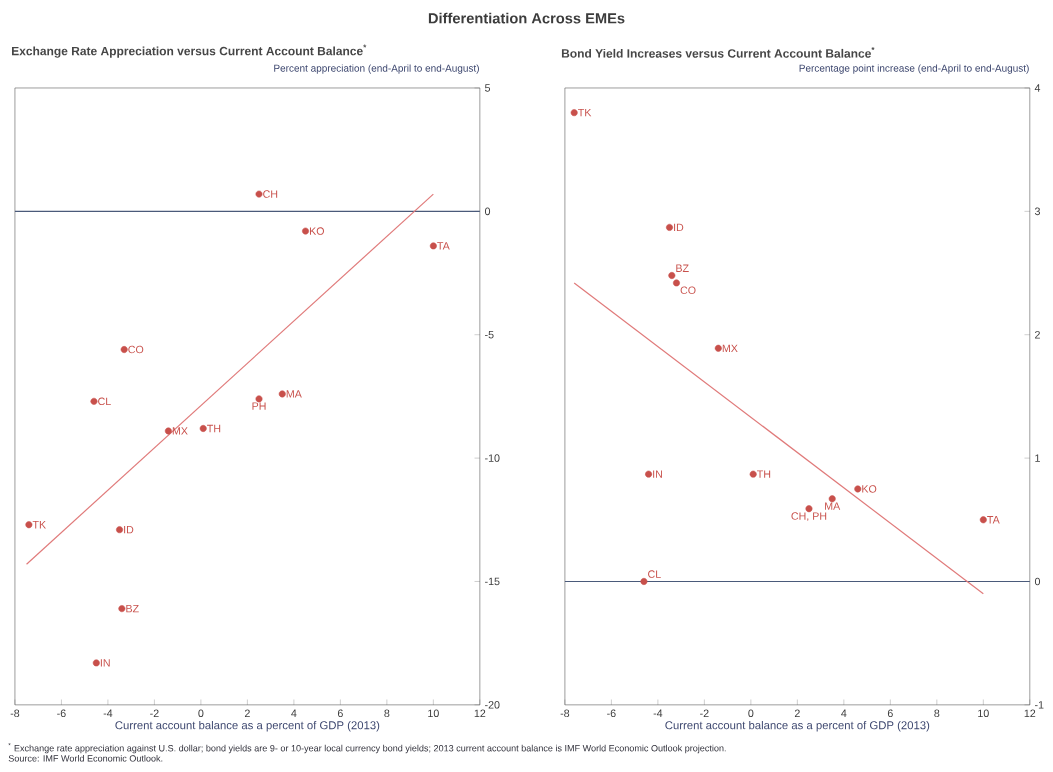 This screenshot has width=1053, height=772. What do you see at coordinates (489, 335) in the screenshot?
I see `y-tick-label: -5` at bounding box center [489, 335].